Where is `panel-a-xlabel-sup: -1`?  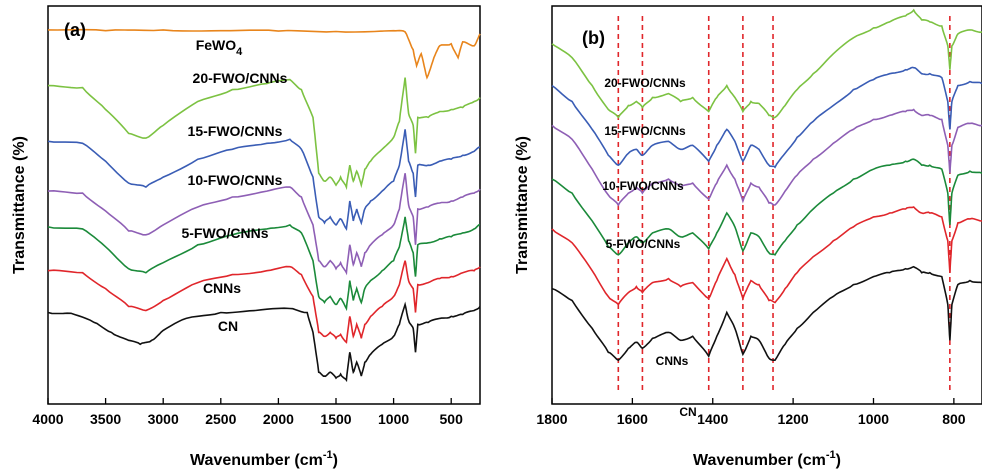 panel-a-xlabel-sup: -1 is located at coordinates (328, 455).